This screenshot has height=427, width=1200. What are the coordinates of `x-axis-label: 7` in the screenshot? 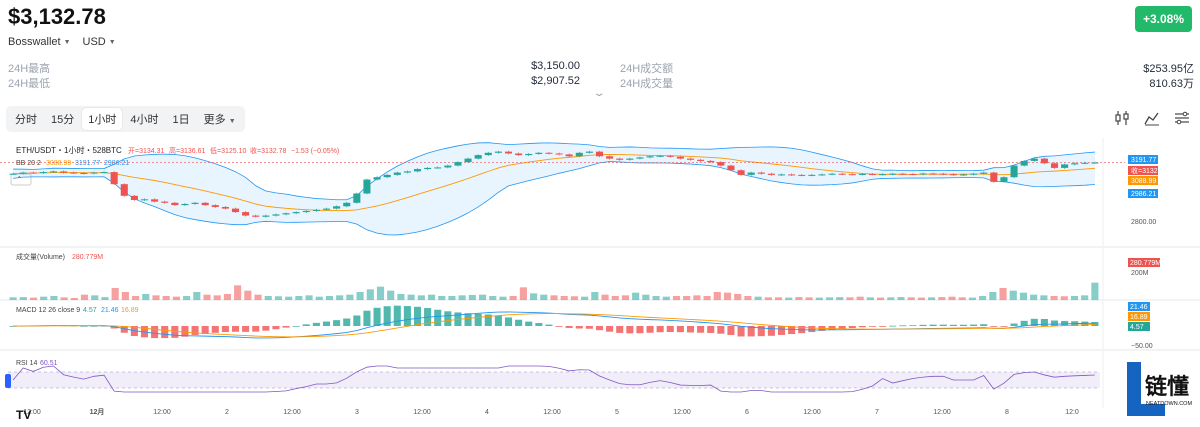 It's located at (877, 412).